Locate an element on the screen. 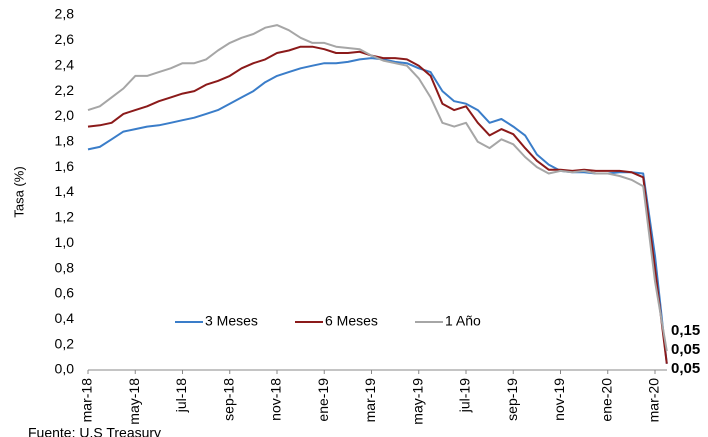 The image size is (708, 437). legend-label: 3 Meses is located at coordinates (231, 321).